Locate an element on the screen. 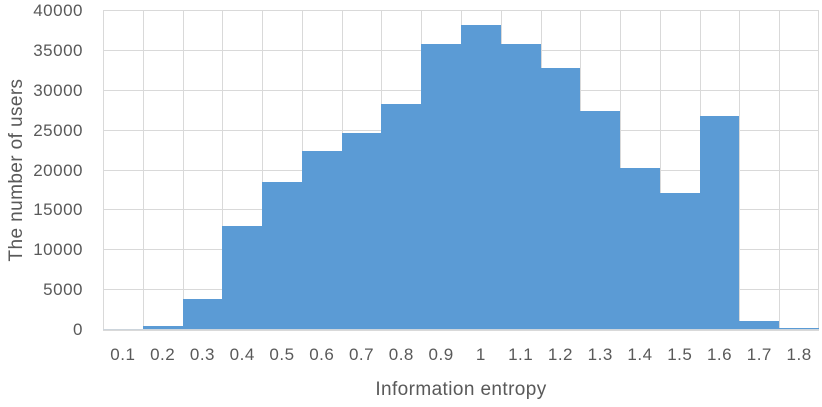 The height and width of the screenshot is (407, 822). x-axis-tick-label: 0.5 is located at coordinates (282, 354).